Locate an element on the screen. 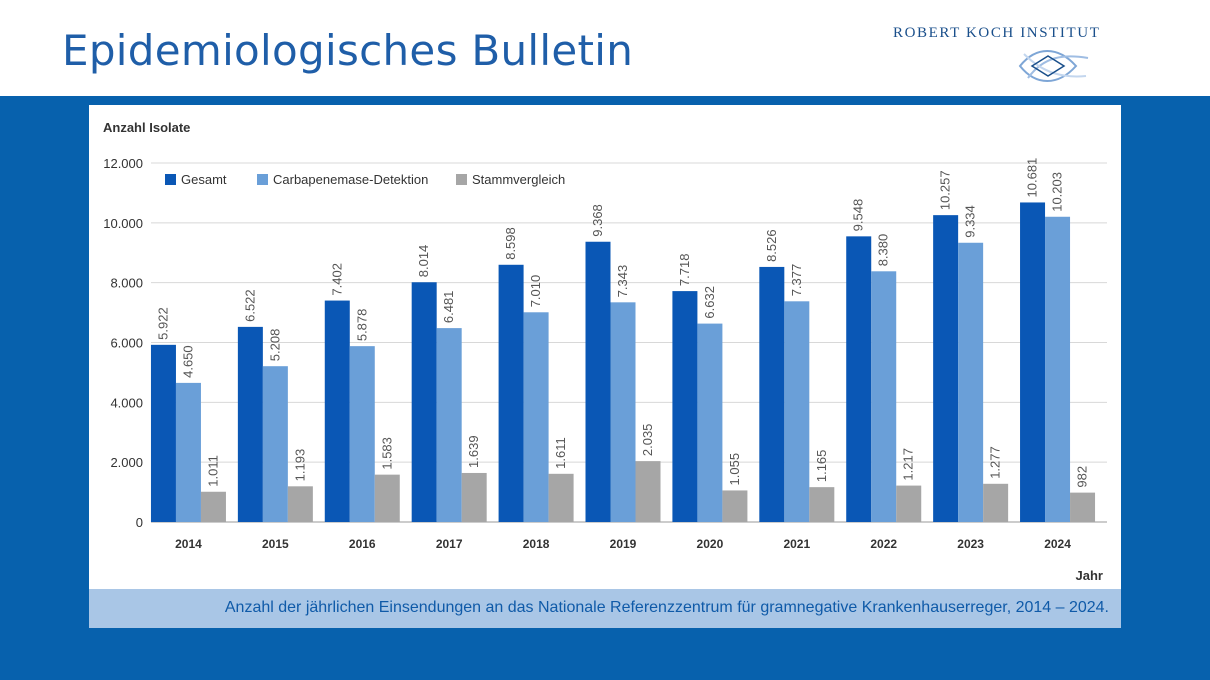 This screenshot has width=1210, height=680. data-label: 8.014 is located at coordinates (423, 261).